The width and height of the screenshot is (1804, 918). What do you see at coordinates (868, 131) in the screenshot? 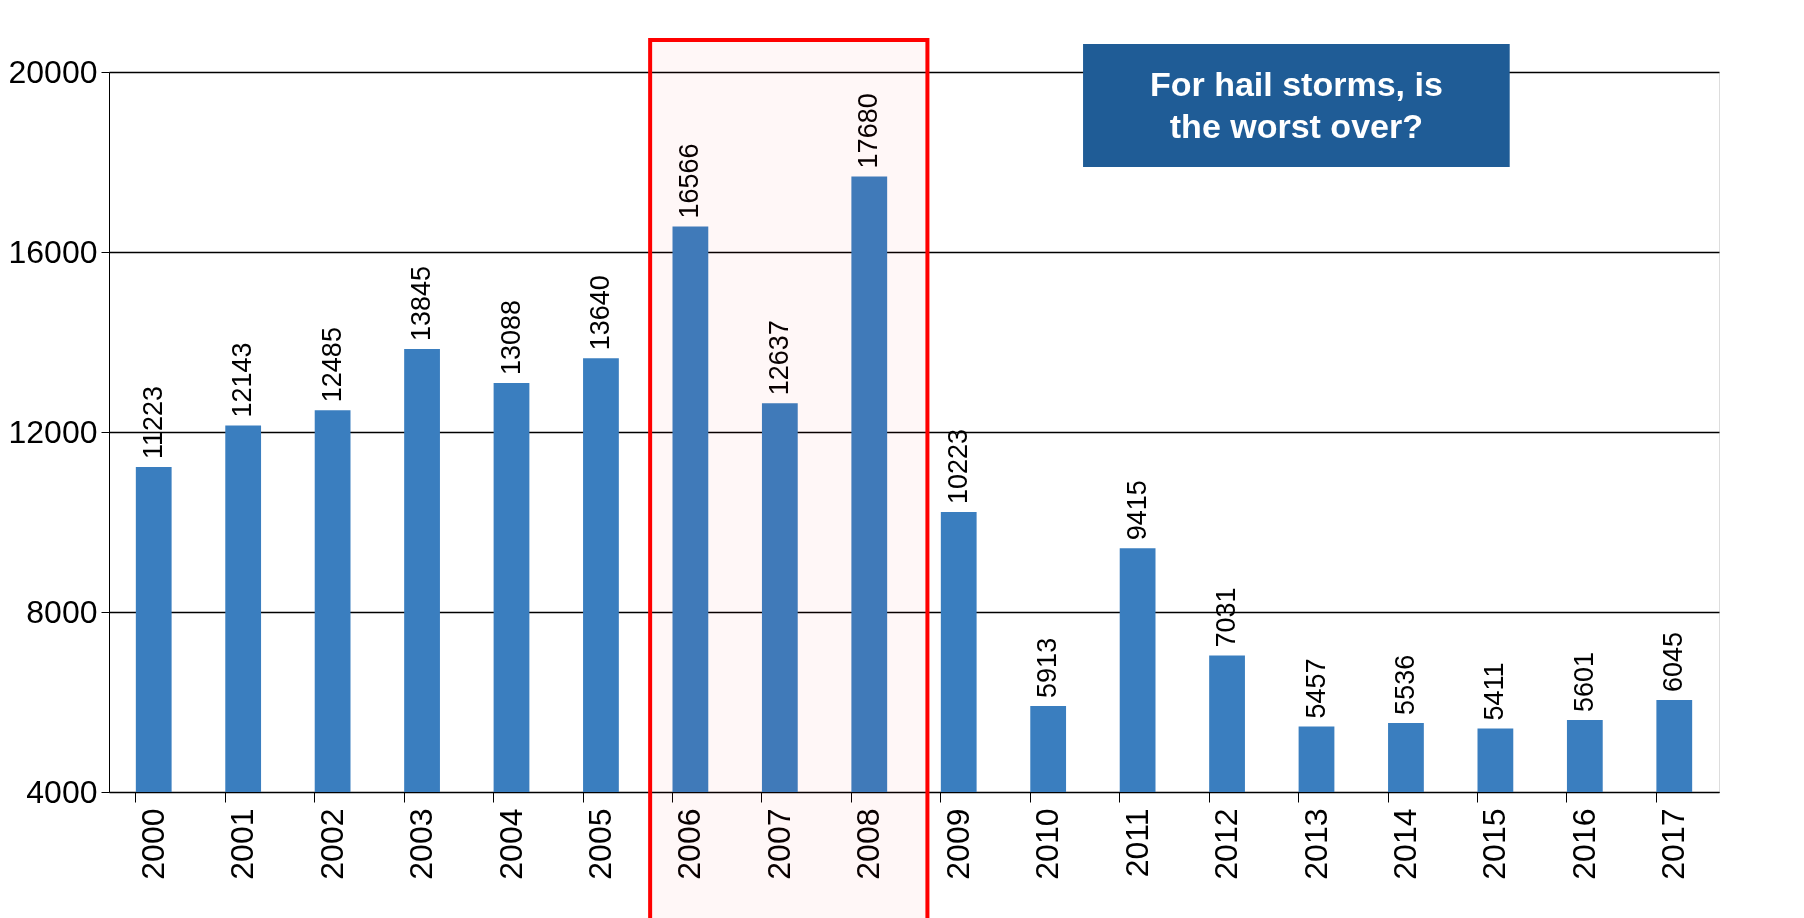
I see `data-label: 17680` at bounding box center [868, 131].